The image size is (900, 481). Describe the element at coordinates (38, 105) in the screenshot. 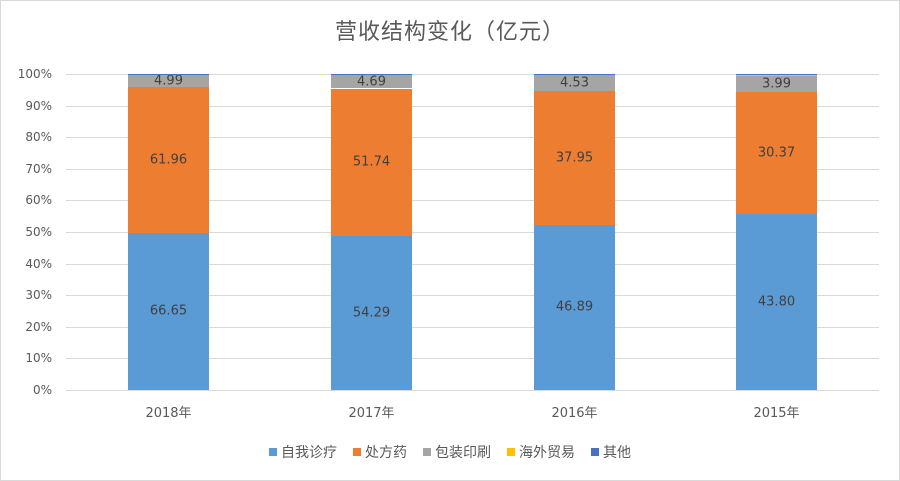

I see `y-tick-label: 90%` at that location.